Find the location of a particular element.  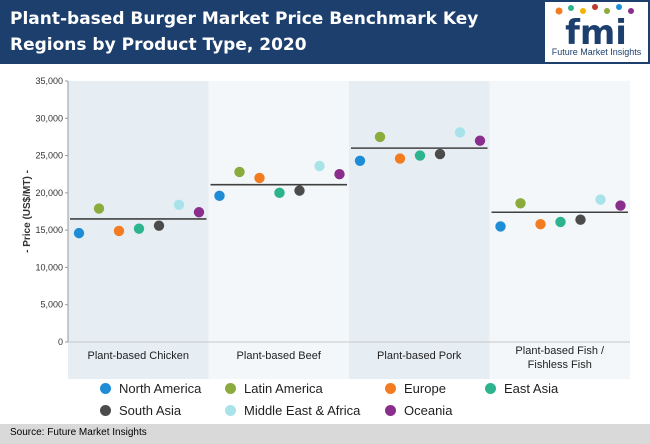

logo-subtitle: Future Market Insights is located at coordinates (596, 52).